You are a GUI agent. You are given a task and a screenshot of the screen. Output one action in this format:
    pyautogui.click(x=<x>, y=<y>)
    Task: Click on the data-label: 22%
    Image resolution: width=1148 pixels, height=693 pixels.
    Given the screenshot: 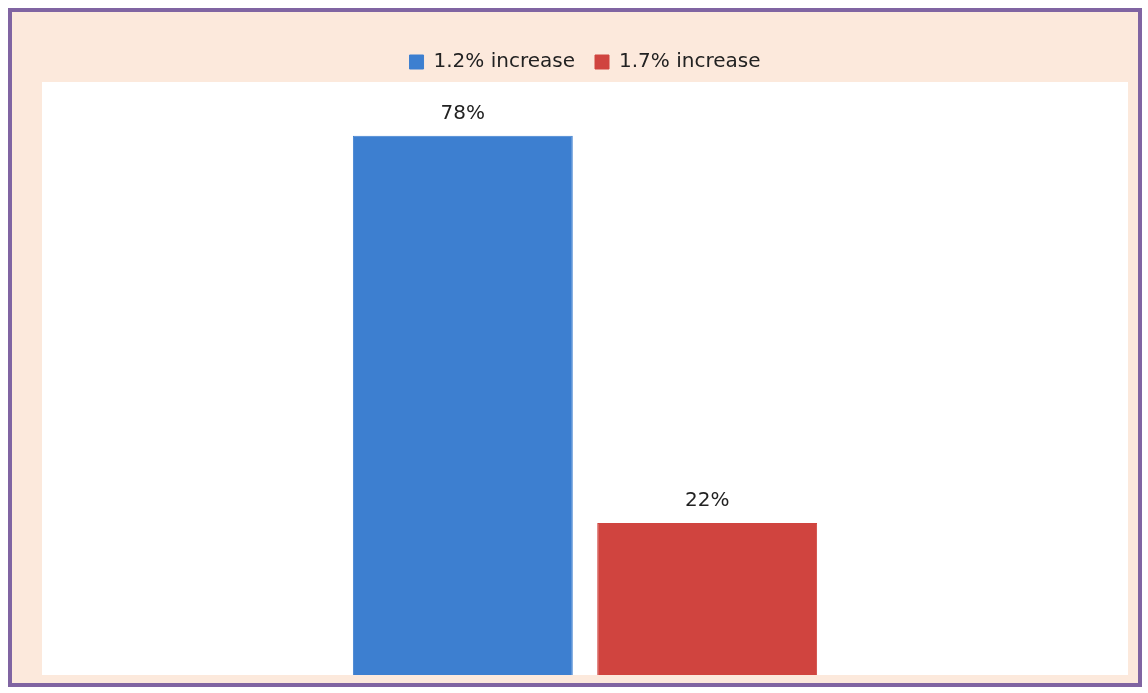 What is the action you would take?
    pyautogui.click(x=707, y=499)
    